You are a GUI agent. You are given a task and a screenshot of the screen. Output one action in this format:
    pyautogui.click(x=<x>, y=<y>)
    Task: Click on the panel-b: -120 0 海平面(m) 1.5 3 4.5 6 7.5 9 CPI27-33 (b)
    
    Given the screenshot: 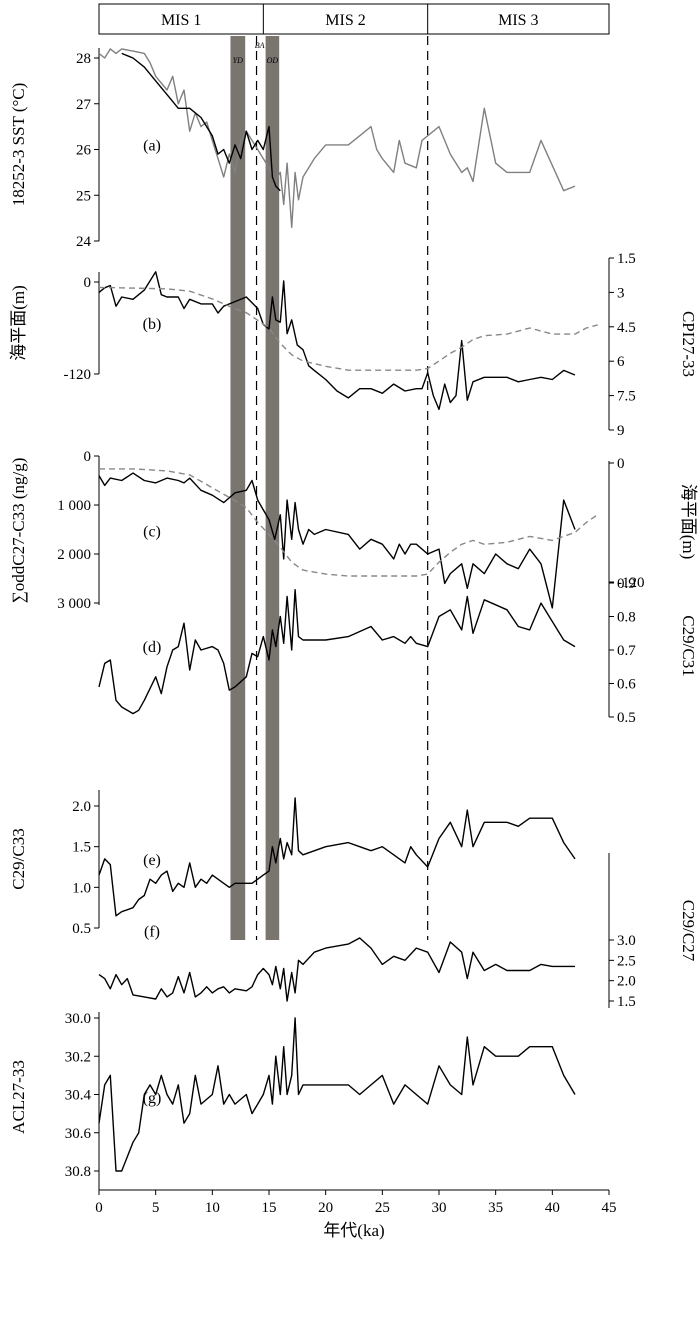 What is the action you would take?
    pyautogui.click(x=353, y=345)
    